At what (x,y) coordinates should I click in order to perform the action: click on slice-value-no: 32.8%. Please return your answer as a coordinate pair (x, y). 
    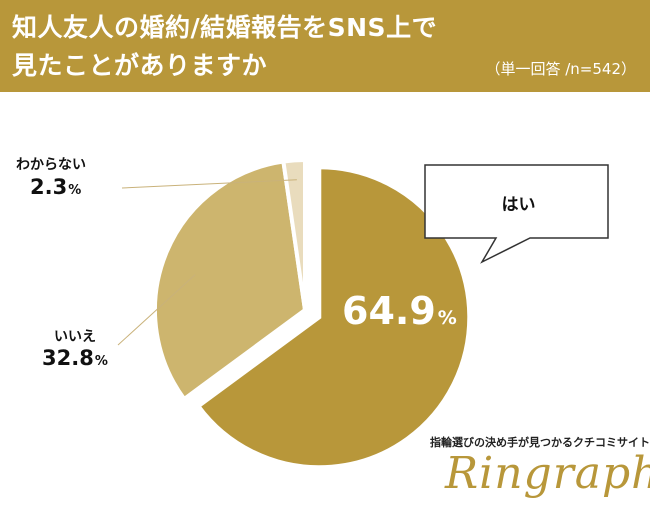
    Looking at the image, I should click on (75, 358).